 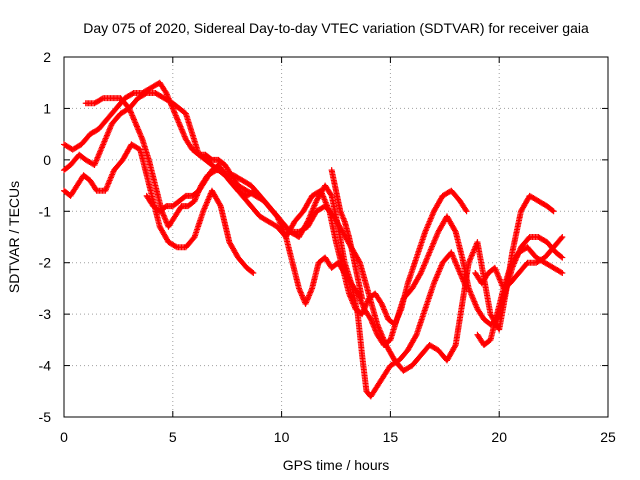 I want to click on x-tick-label: 10, so click(x=282, y=437).